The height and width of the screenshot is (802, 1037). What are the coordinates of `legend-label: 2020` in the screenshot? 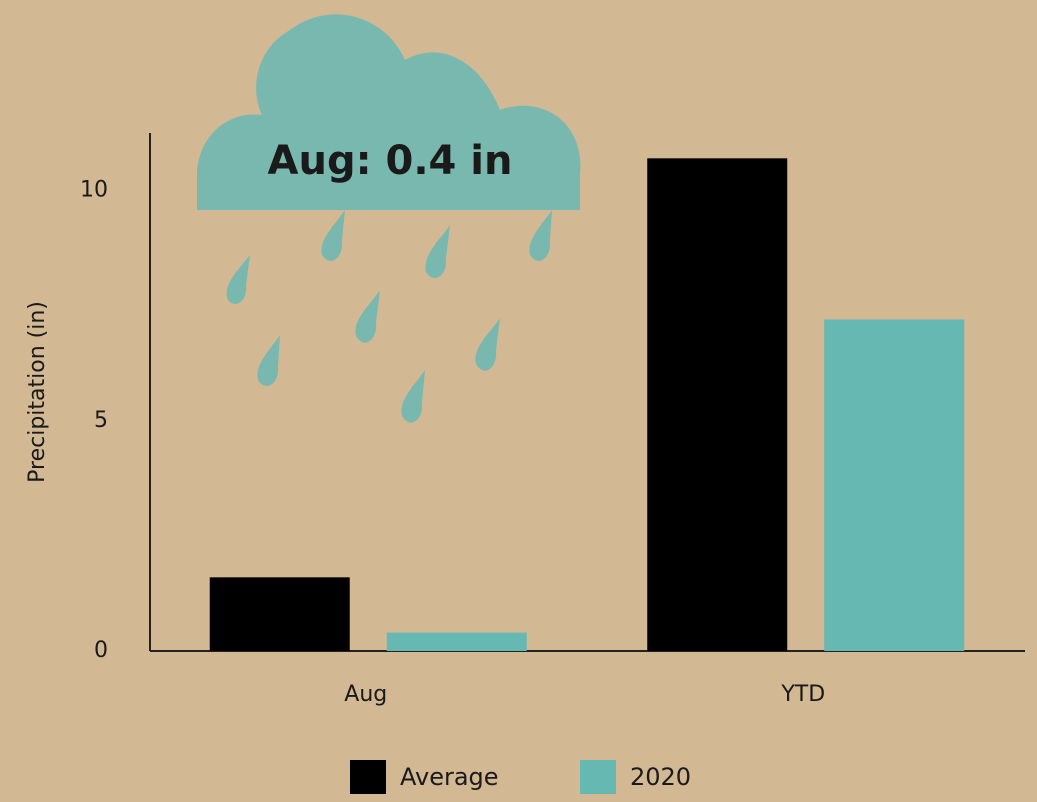 It's located at (660, 777).